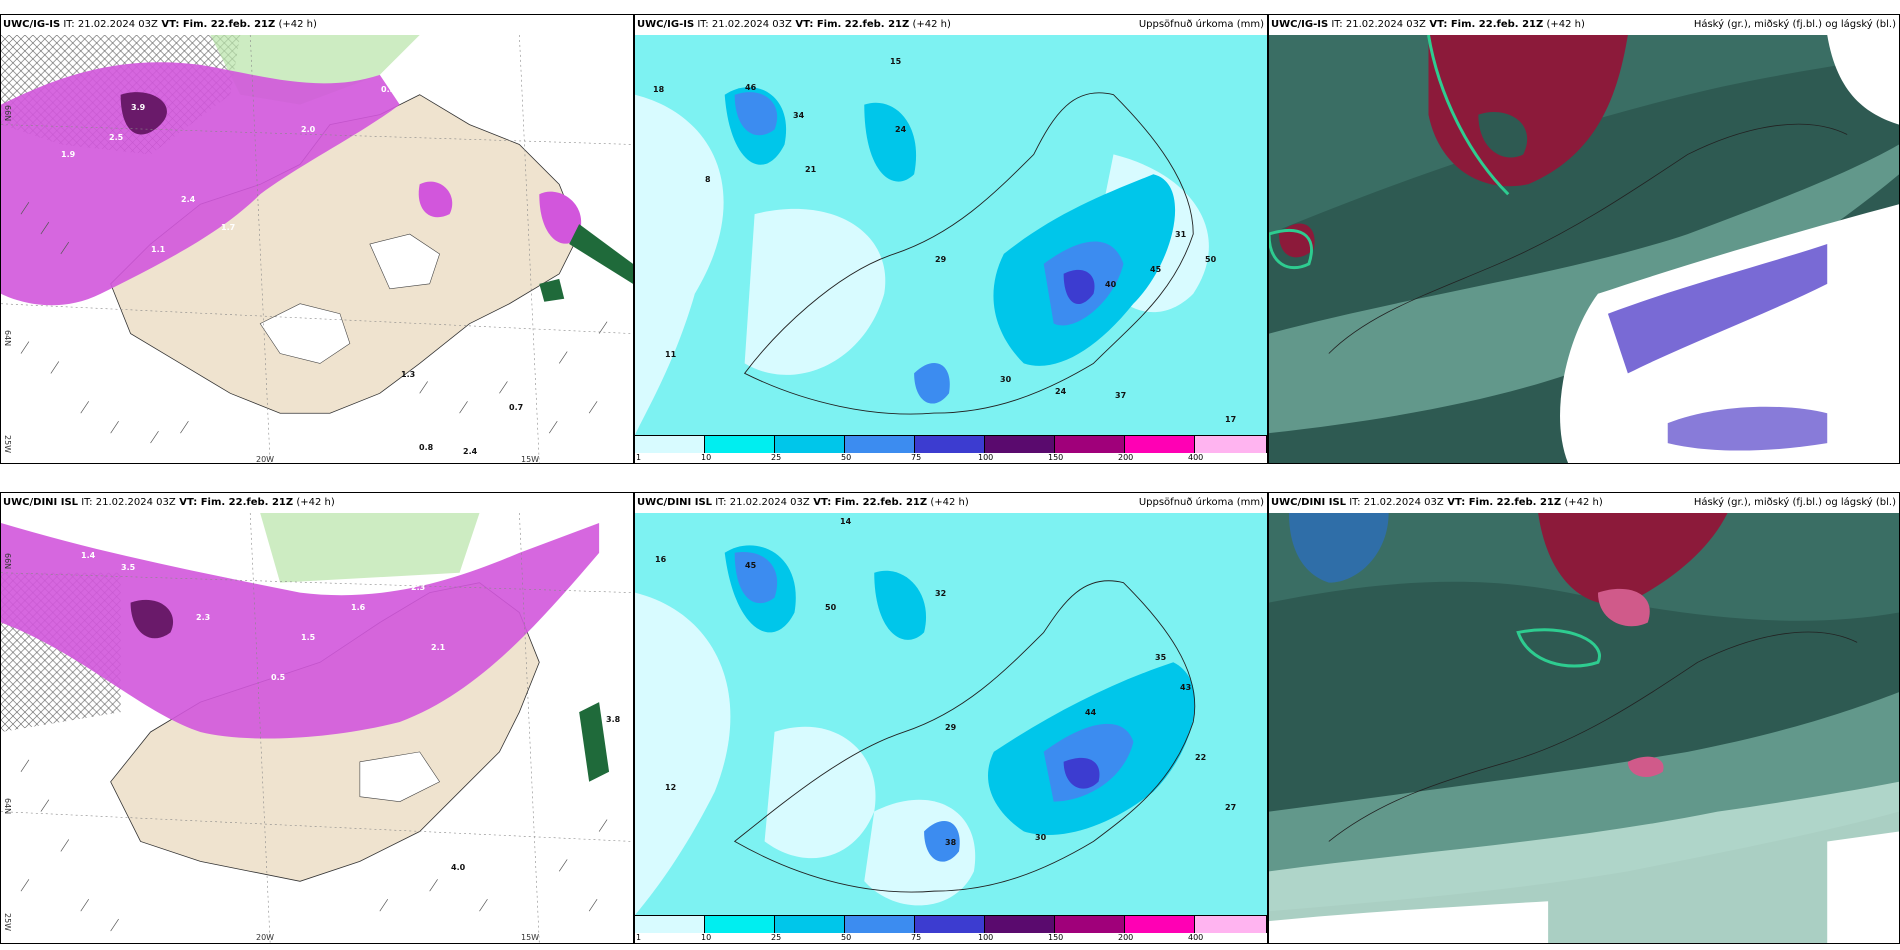 The height and width of the screenshot is (950, 1900). What do you see at coordinates (1161, 657) in the screenshot?
I see `precip-label: 35` at bounding box center [1161, 657].